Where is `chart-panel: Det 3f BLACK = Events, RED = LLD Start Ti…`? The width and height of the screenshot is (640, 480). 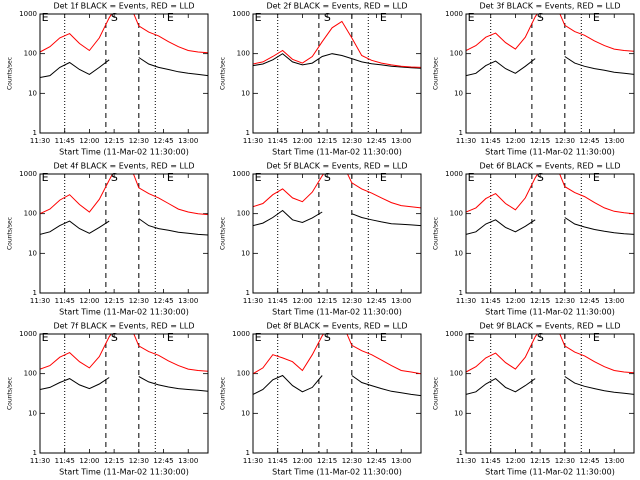 chart-panel: Det 3f BLACK = Events, RED = LLD Start Ti… is located at coordinates (534, 79).